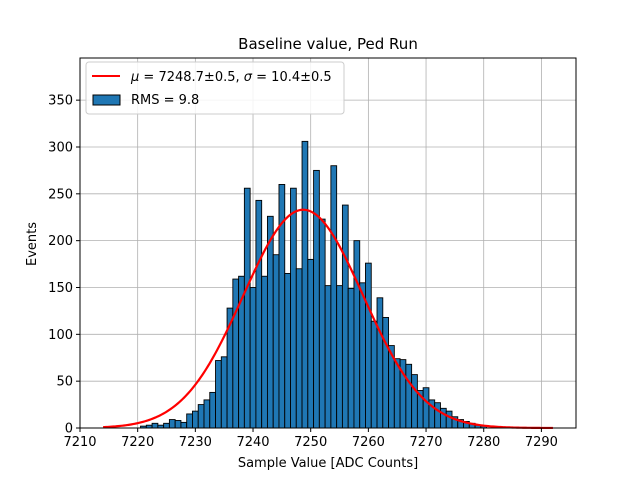 This screenshot has width=640, height=480. Describe the element at coordinates (195, 442) in the screenshot. I see `x-tick-label: 7230` at that location.